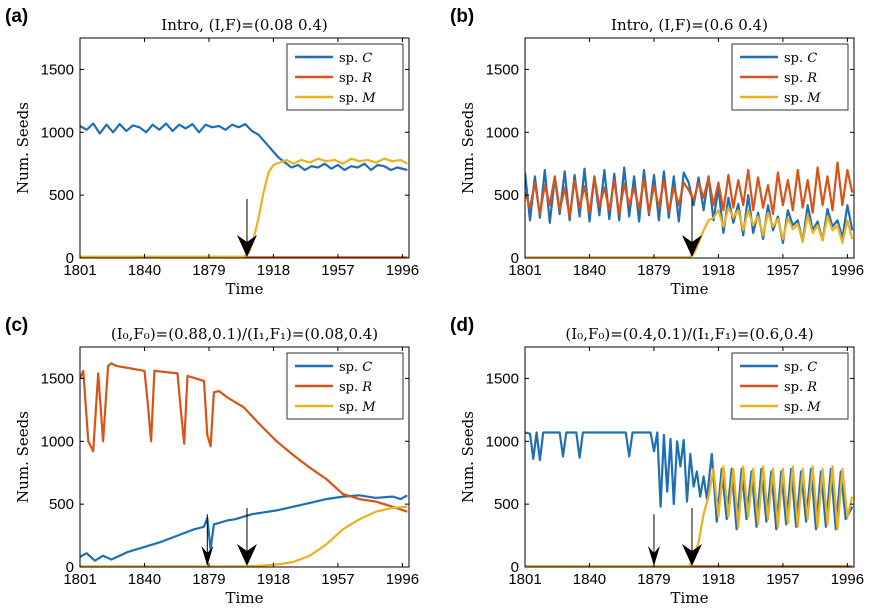 This screenshot has height=615, width=886. Describe the element at coordinates (244, 334) in the screenshot. I see `panel-title: (I₀,F₀)=(0.88,0.1)/(I₁,F₁)=(0.08,0.4)` at that location.